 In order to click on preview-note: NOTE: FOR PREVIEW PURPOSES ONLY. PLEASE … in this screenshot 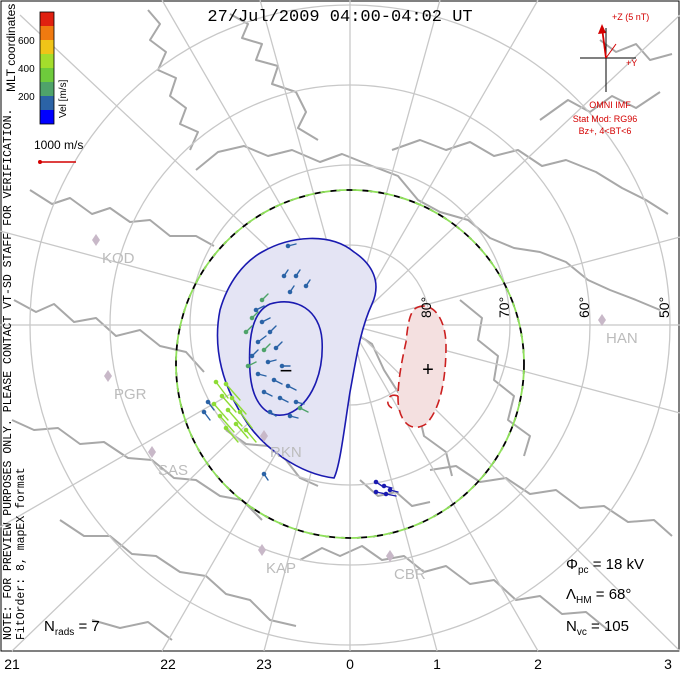, I will do `click(15, 374)`.